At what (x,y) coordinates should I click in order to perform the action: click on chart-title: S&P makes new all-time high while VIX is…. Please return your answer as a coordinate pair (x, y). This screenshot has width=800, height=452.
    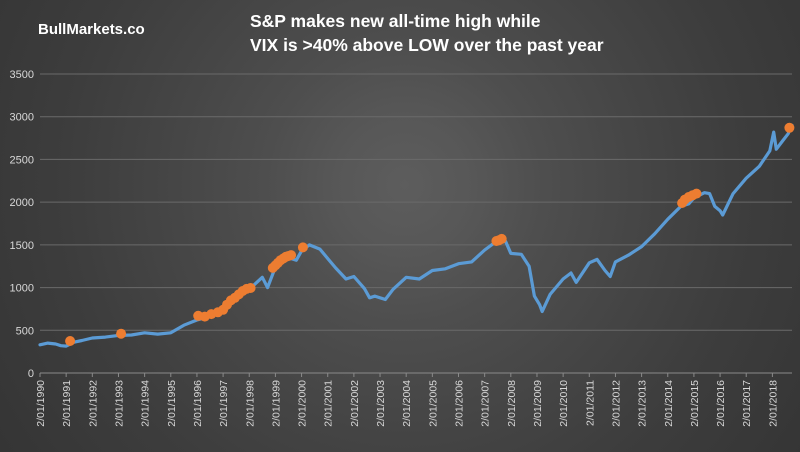
    Looking at the image, I should click on (427, 33).